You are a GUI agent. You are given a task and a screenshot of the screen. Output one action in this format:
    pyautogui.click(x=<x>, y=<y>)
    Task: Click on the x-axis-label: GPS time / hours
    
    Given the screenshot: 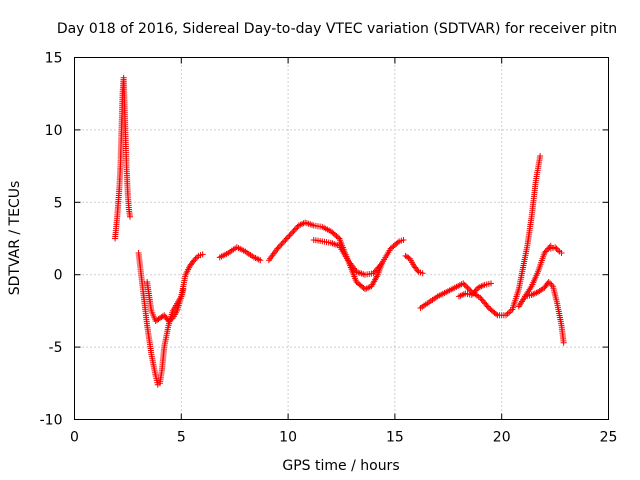 What is the action you would take?
    pyautogui.click(x=340, y=466)
    